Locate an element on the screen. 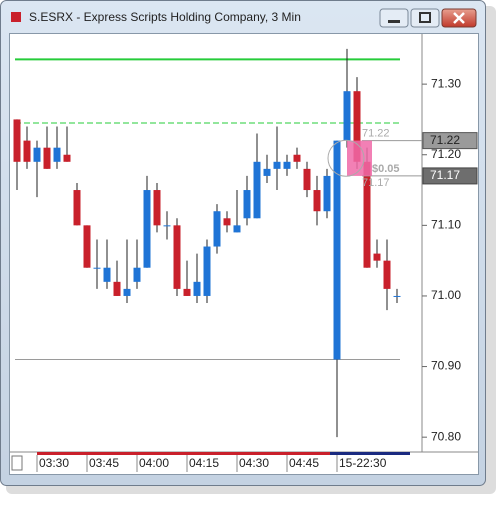 The width and height of the screenshot is (503, 505). price-box-label: 71.17 is located at coordinates (445, 175).